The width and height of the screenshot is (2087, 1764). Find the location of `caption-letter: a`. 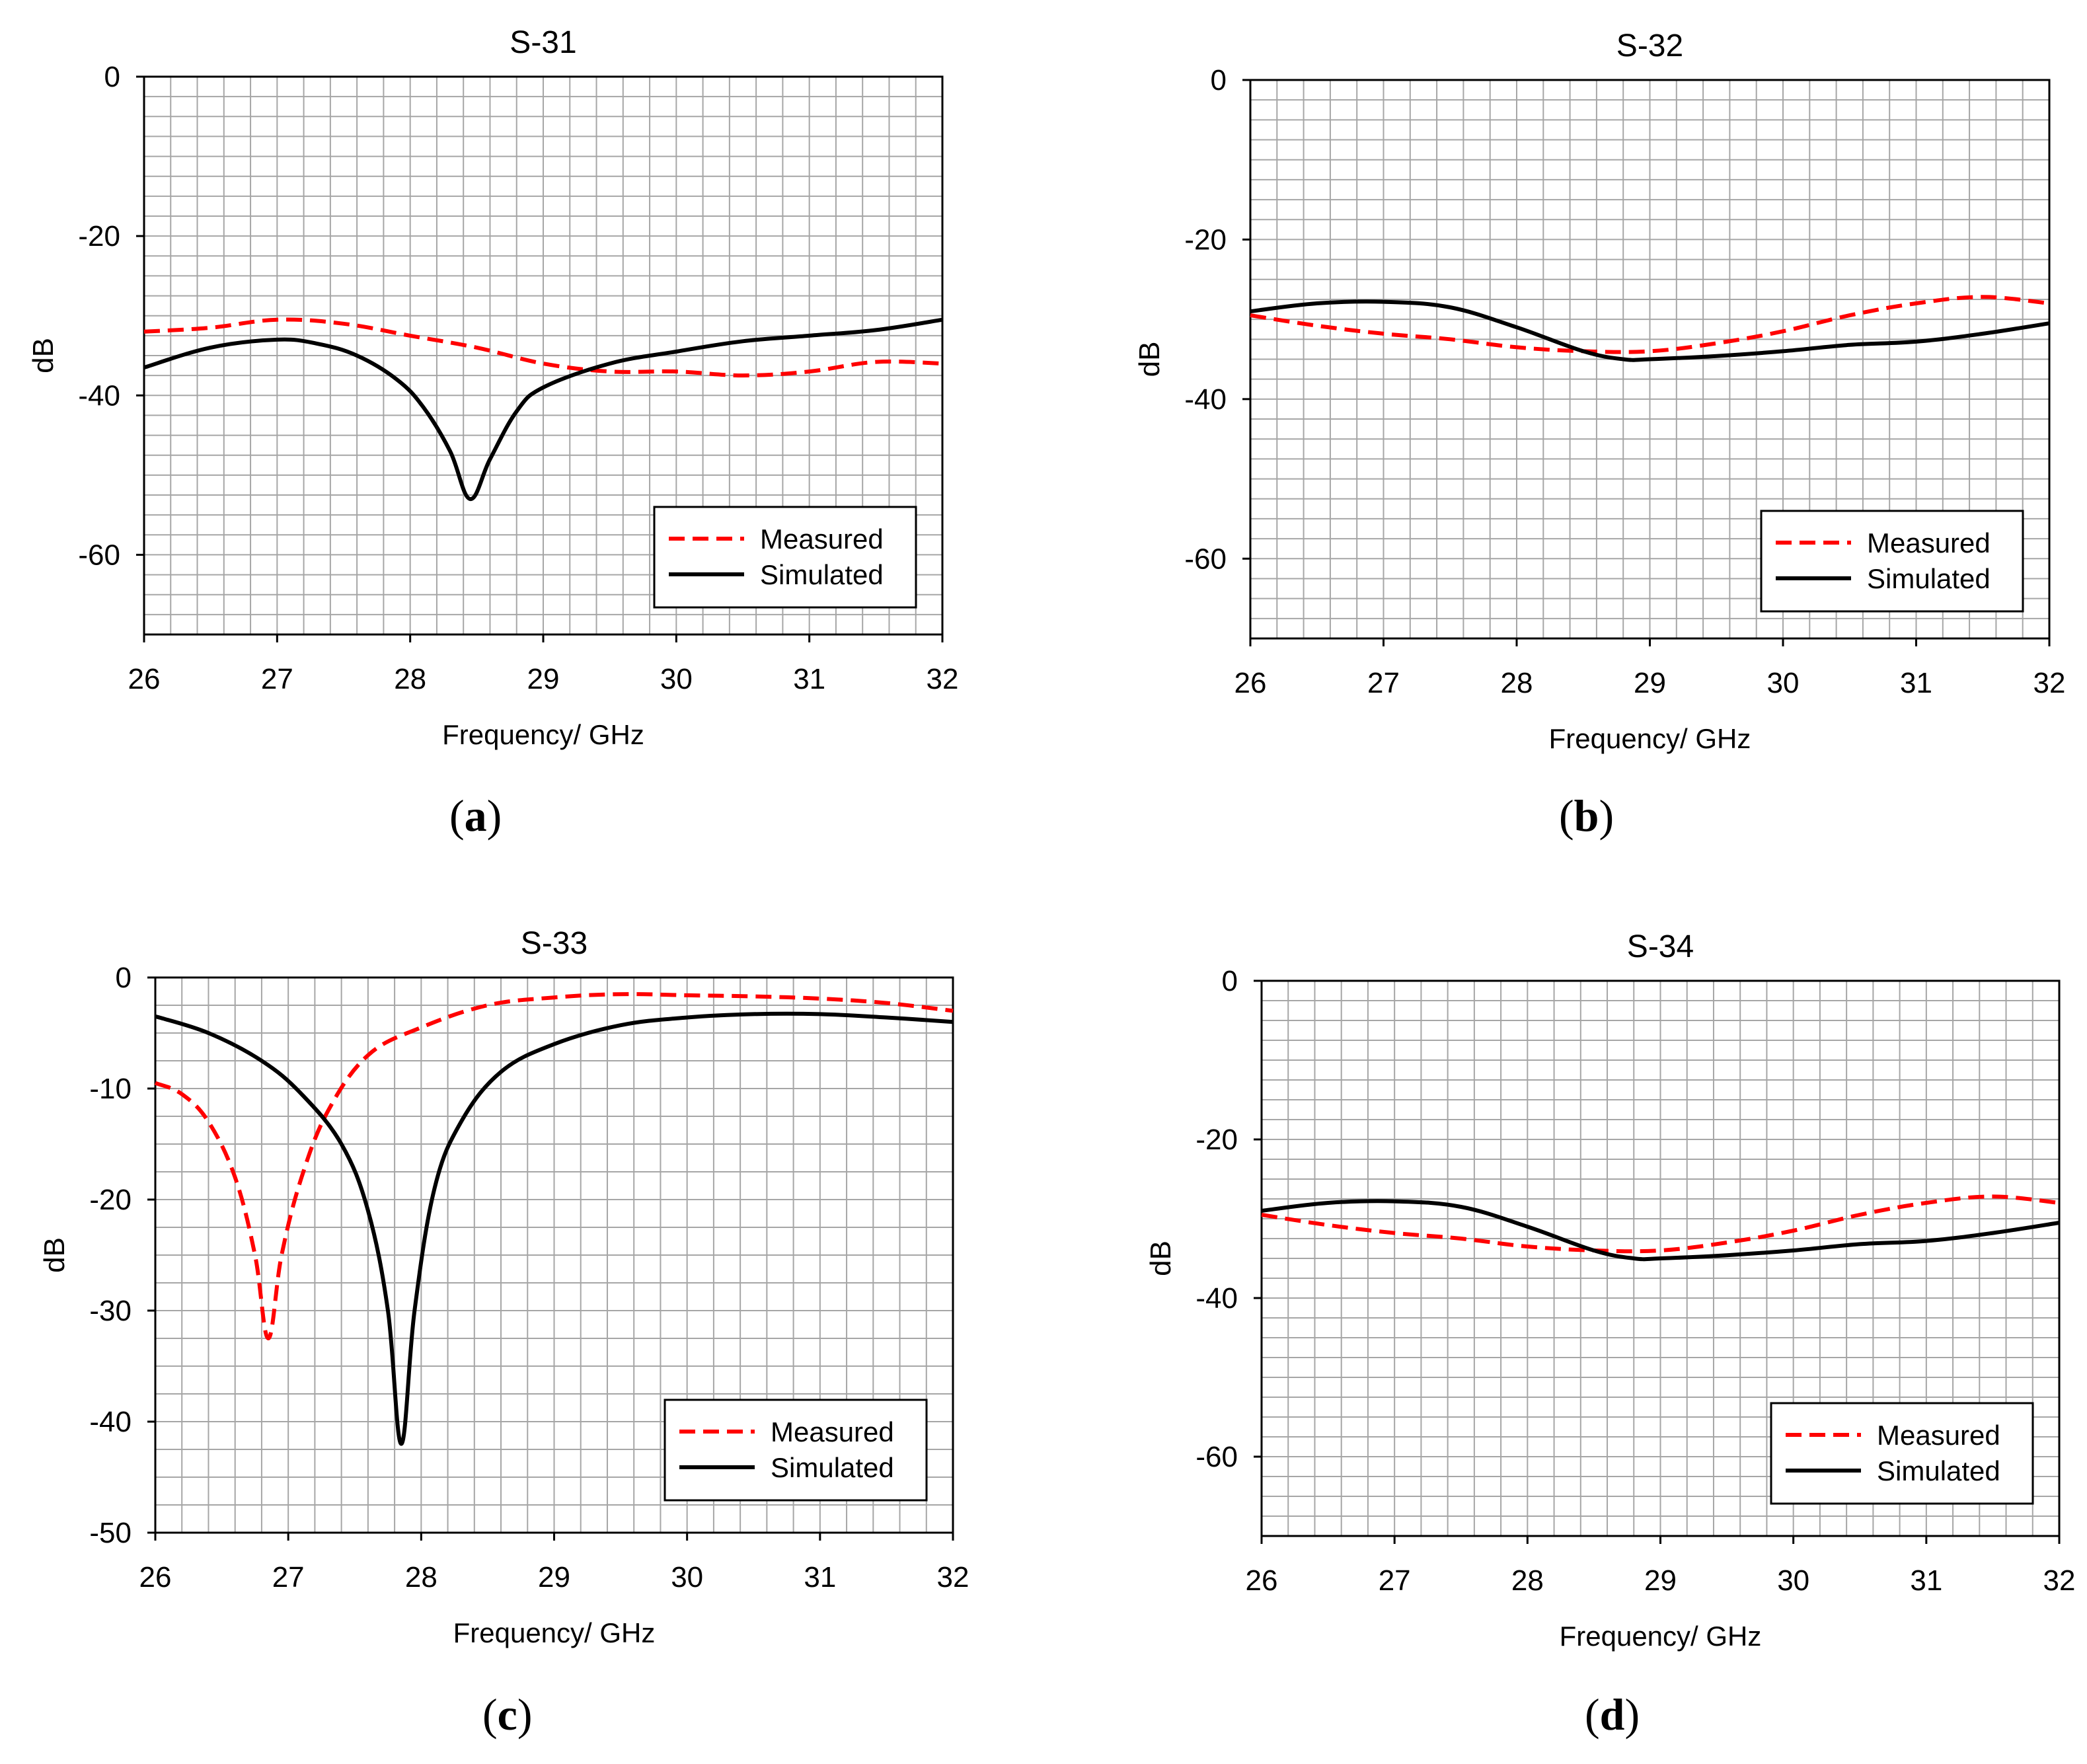

caption-letter: a is located at coordinates (475, 815).